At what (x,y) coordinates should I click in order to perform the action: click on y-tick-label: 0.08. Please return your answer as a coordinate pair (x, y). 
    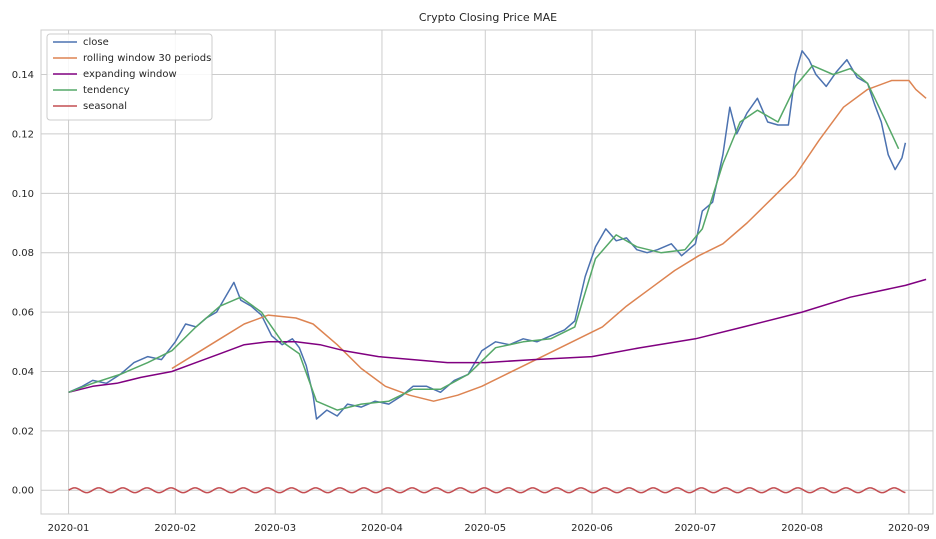
    Looking at the image, I should click on (23, 253).